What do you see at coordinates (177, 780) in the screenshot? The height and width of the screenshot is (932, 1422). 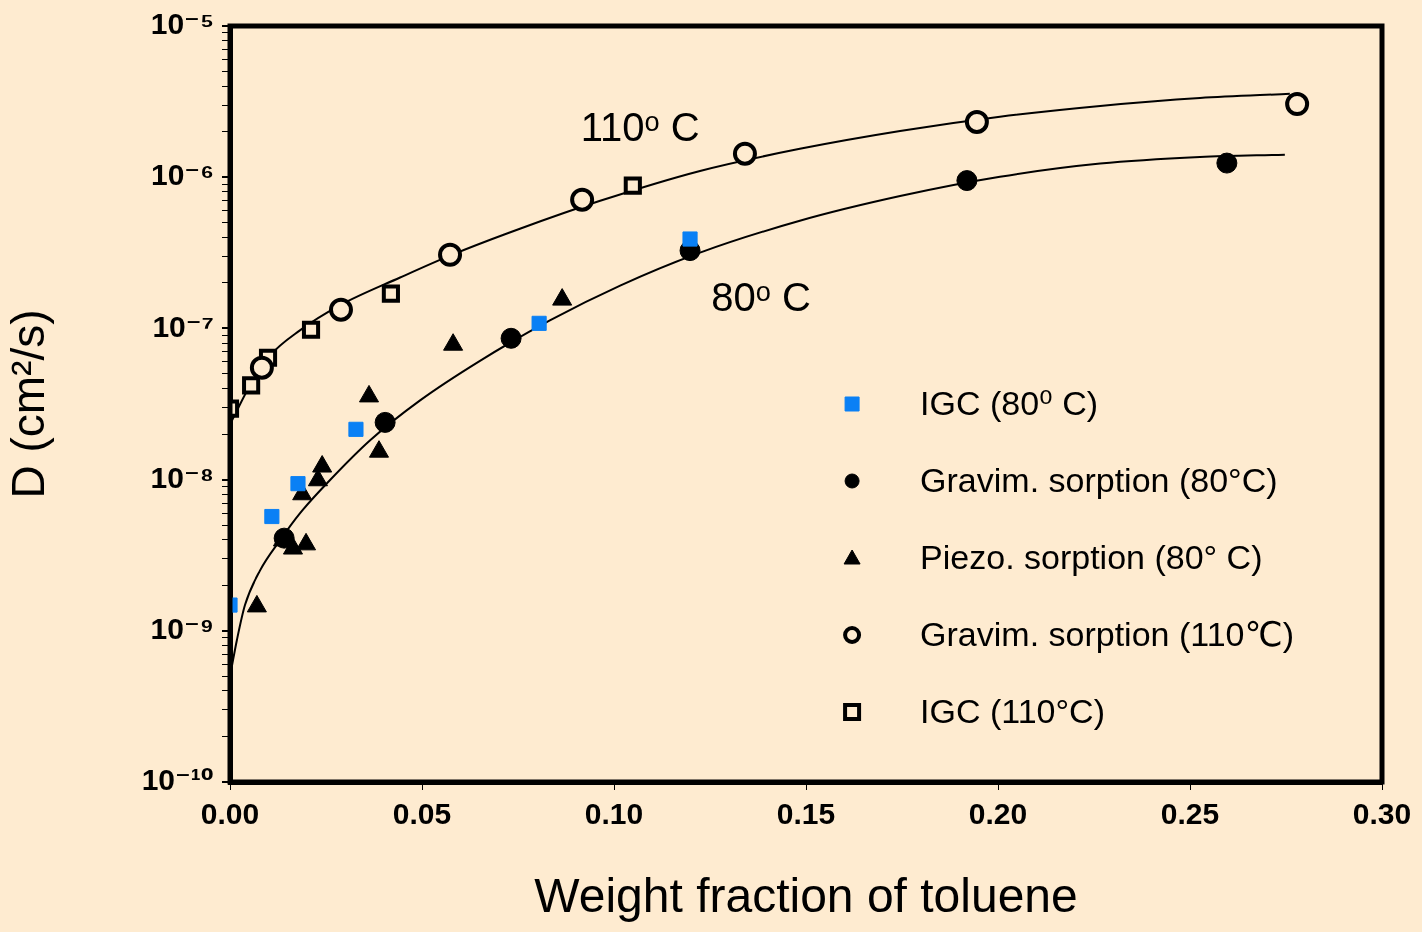 I see `y-tick-label: 10⁻¹⁰` at bounding box center [177, 780].